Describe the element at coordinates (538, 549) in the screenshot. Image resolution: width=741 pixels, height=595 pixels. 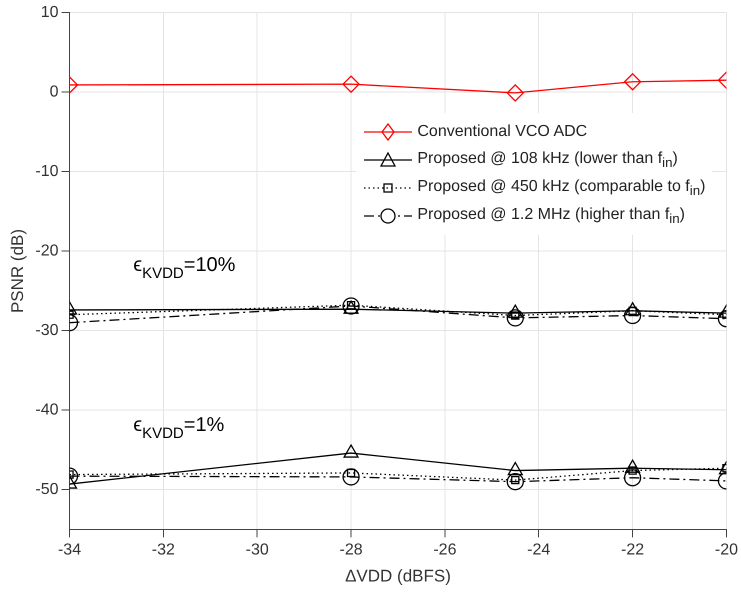
I see `x-tick-label: -24` at that location.